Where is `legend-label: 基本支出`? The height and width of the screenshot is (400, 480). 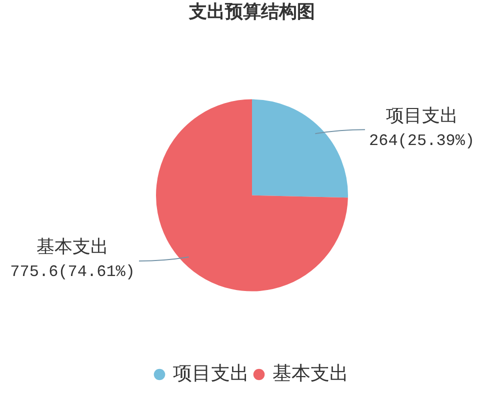
legend-label: 基本支出 is located at coordinates (310, 373).